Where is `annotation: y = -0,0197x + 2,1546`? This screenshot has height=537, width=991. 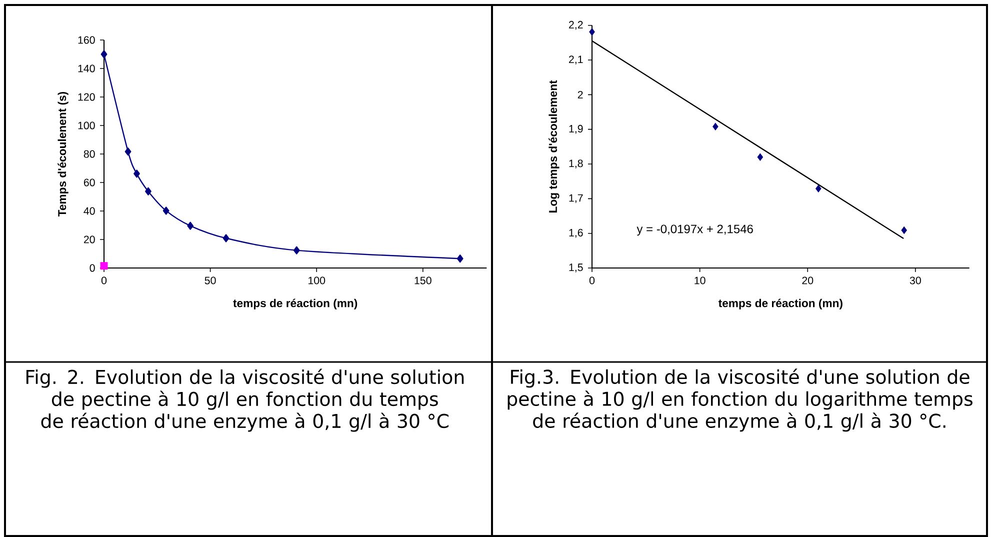 annotation: y = -0,0197x + 2,1546 is located at coordinates (694, 230).